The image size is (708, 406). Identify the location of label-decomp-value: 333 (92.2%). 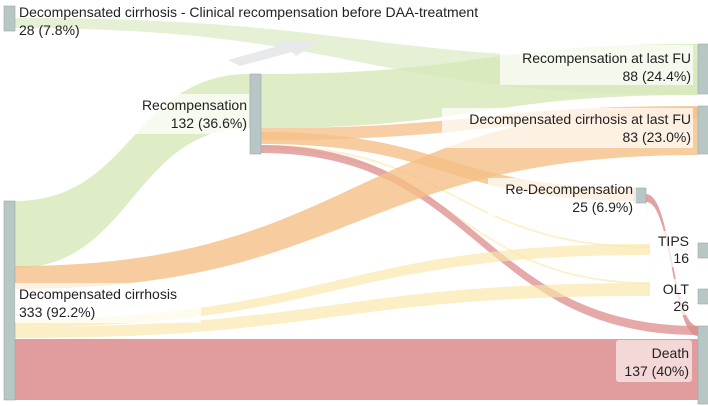
(57, 312).